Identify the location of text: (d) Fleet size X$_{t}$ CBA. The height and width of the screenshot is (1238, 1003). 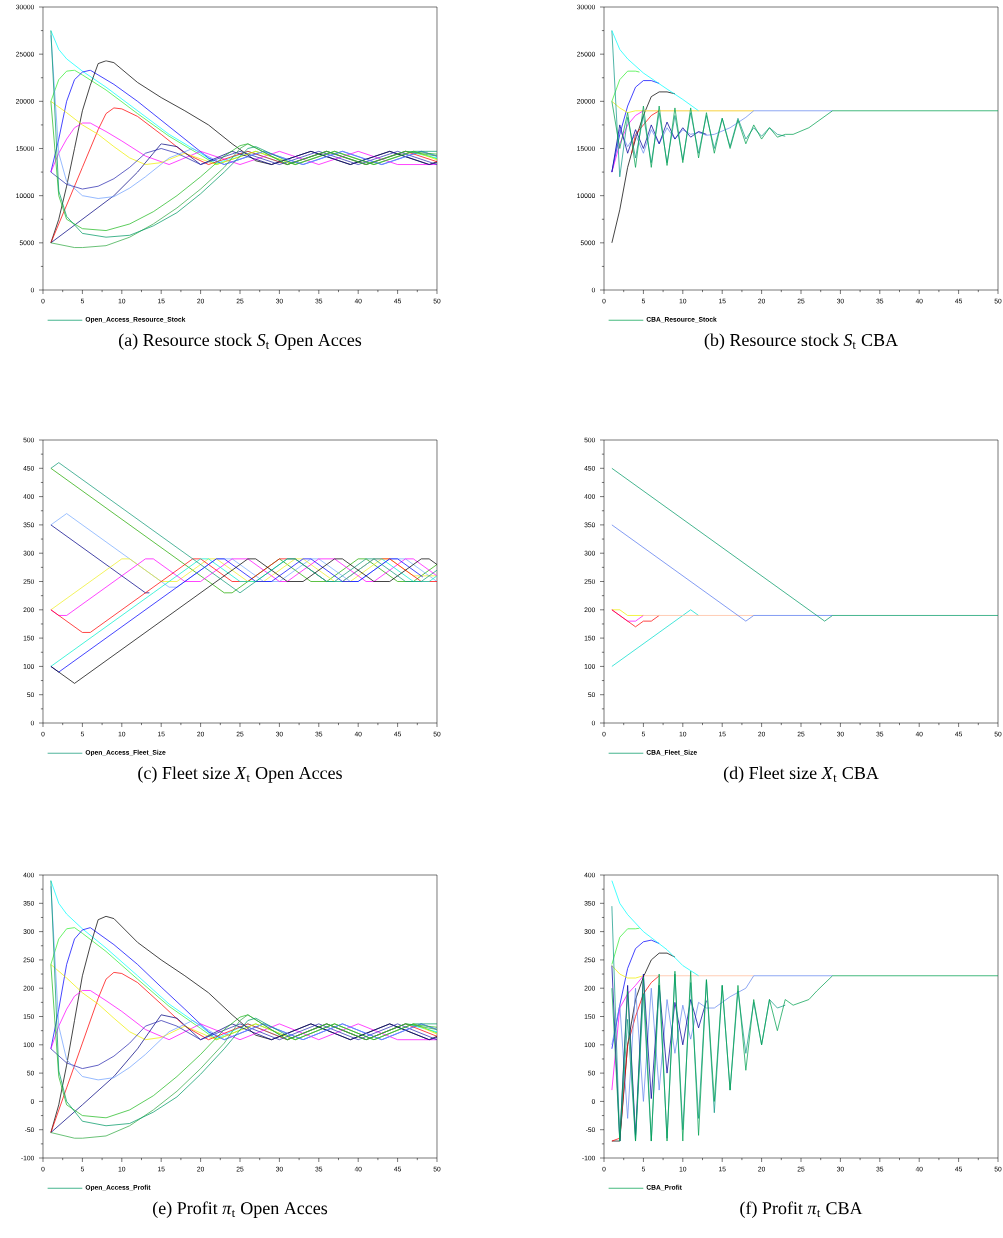
(801, 774).